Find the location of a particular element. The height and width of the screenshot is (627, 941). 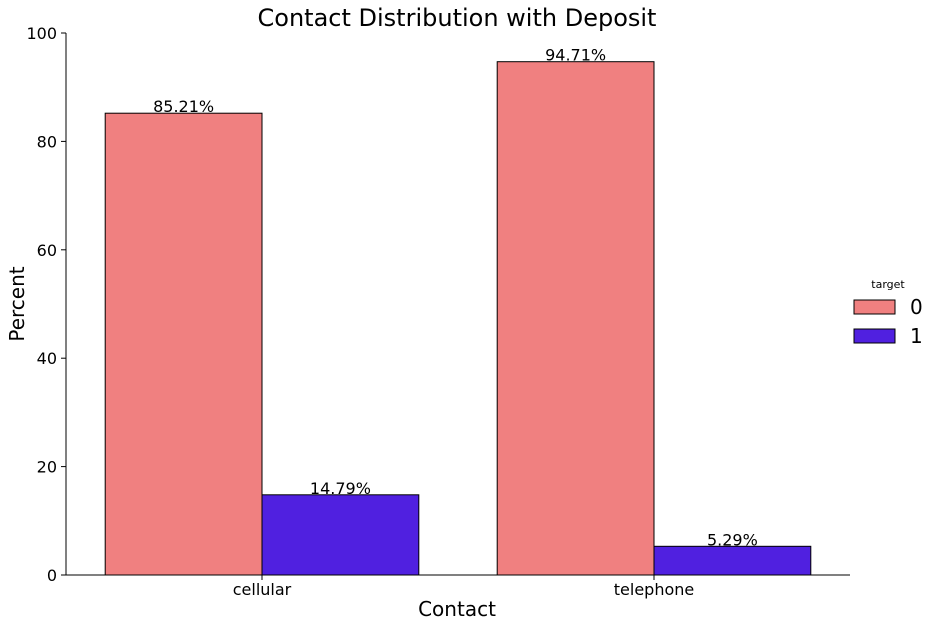

legend: target 0 1 is located at coordinates (888, 313).